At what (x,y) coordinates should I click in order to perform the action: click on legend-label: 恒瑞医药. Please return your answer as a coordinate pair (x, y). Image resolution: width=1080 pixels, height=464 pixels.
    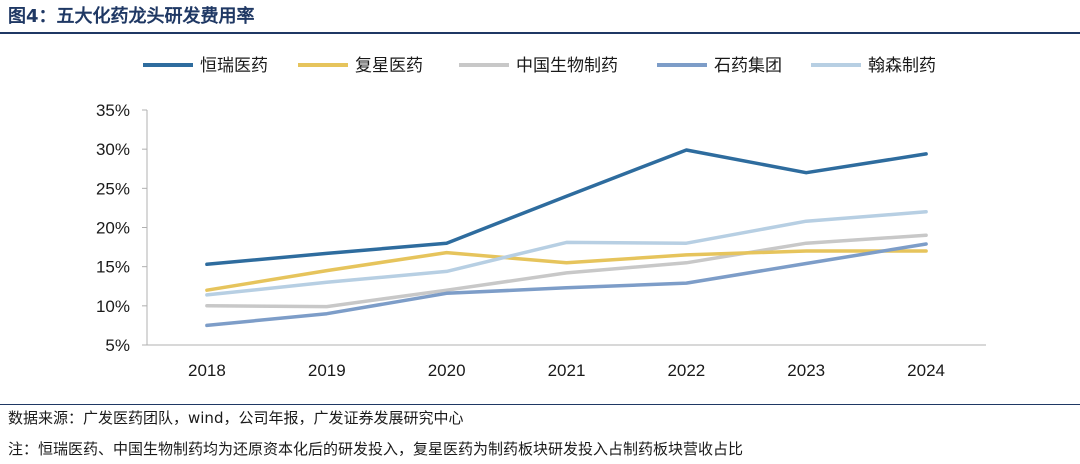
    Looking at the image, I should click on (234, 66).